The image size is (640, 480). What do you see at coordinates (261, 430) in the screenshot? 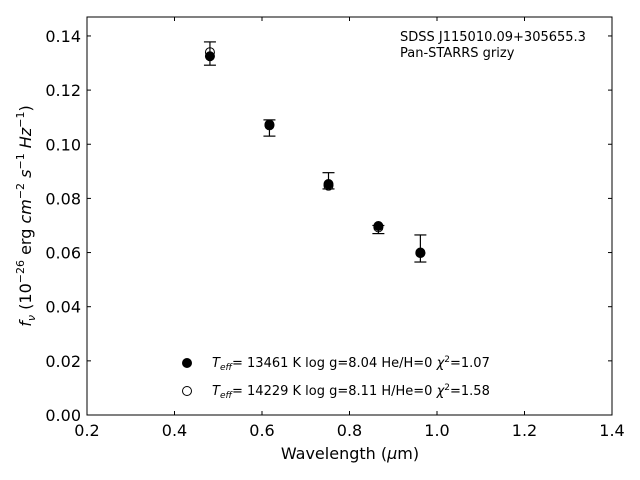
I see `x-tick-label: 0.6` at bounding box center [261, 430].